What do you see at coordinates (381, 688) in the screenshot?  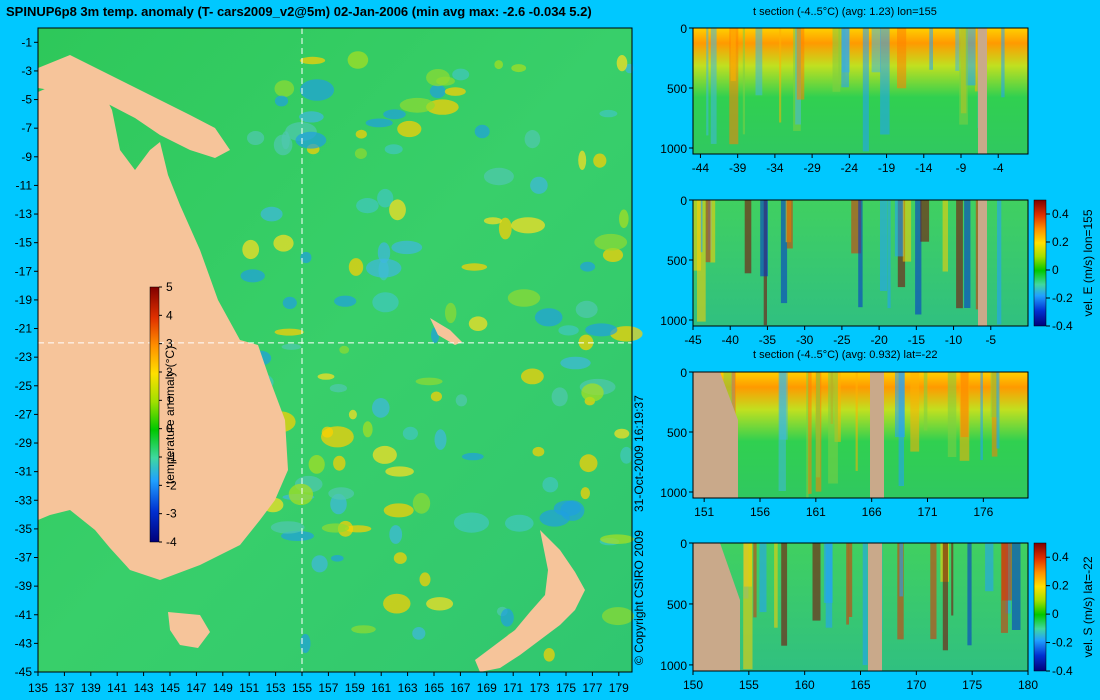 I see `map-x-tick-label: 161` at bounding box center [381, 688].